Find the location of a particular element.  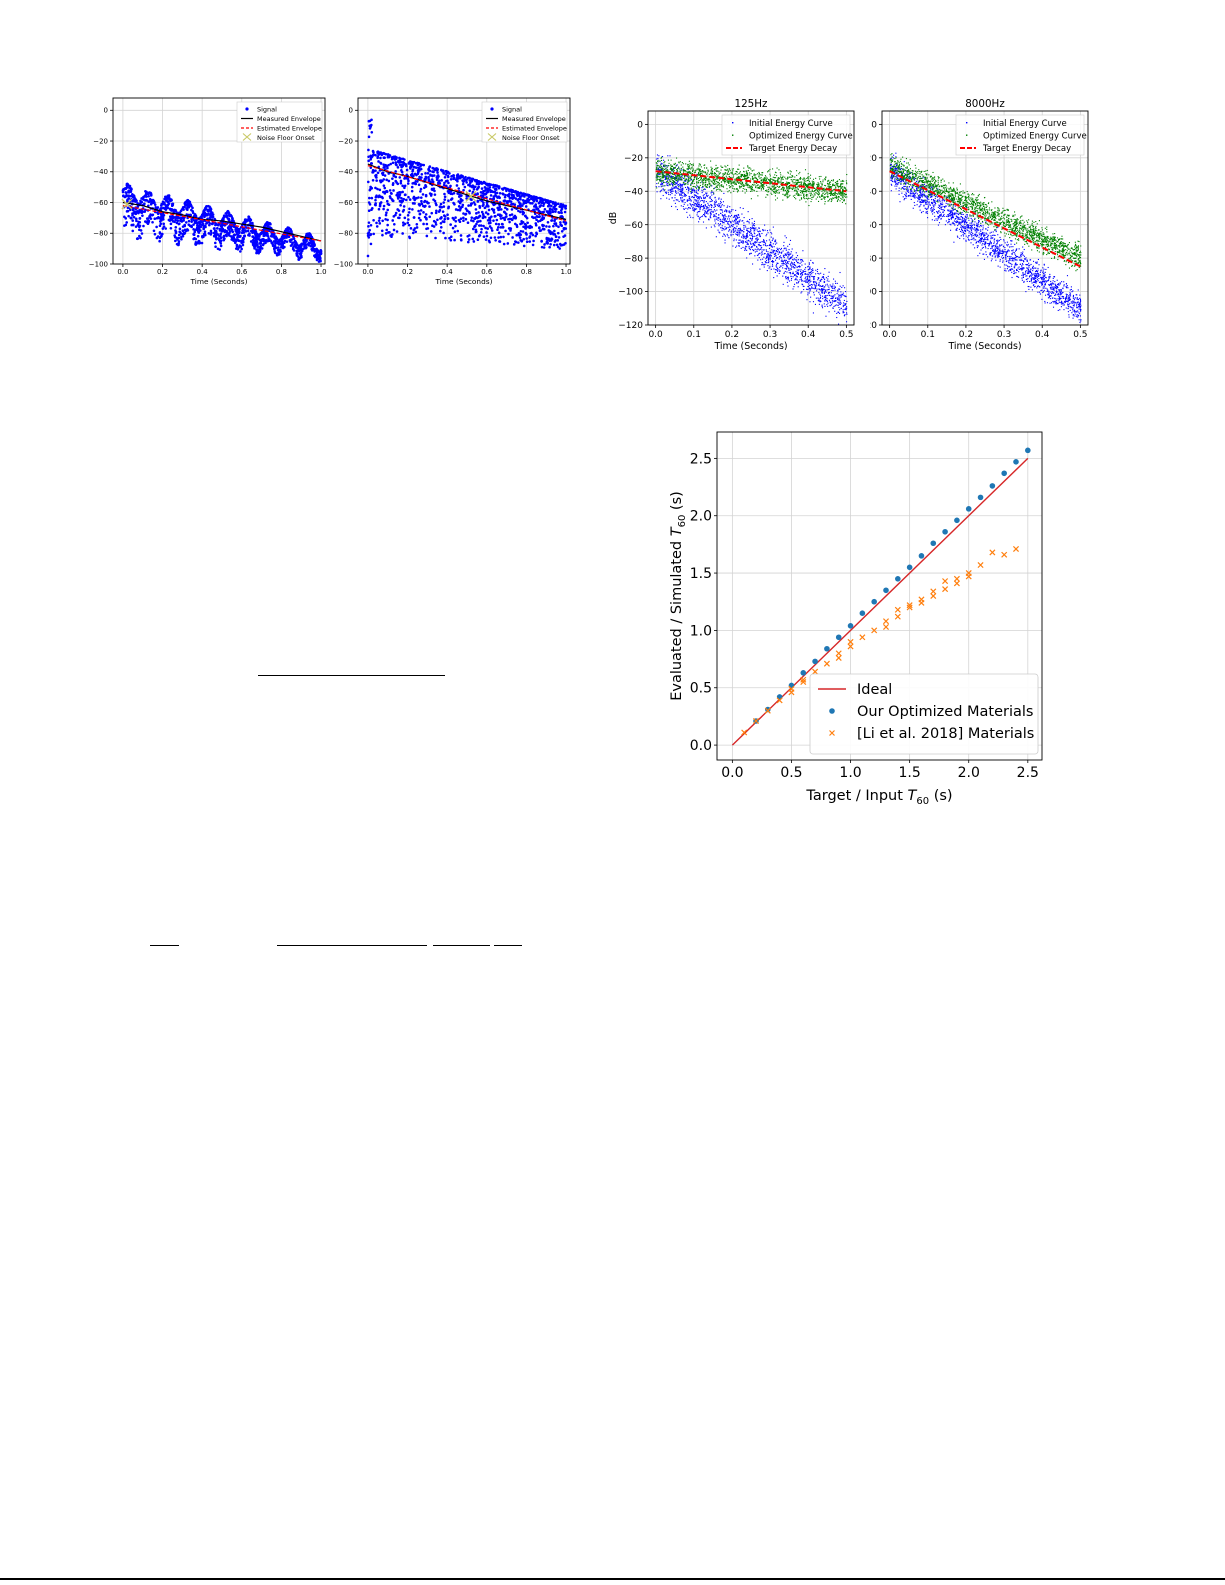

legend-noise-marker is located at coordinates (492, 137).